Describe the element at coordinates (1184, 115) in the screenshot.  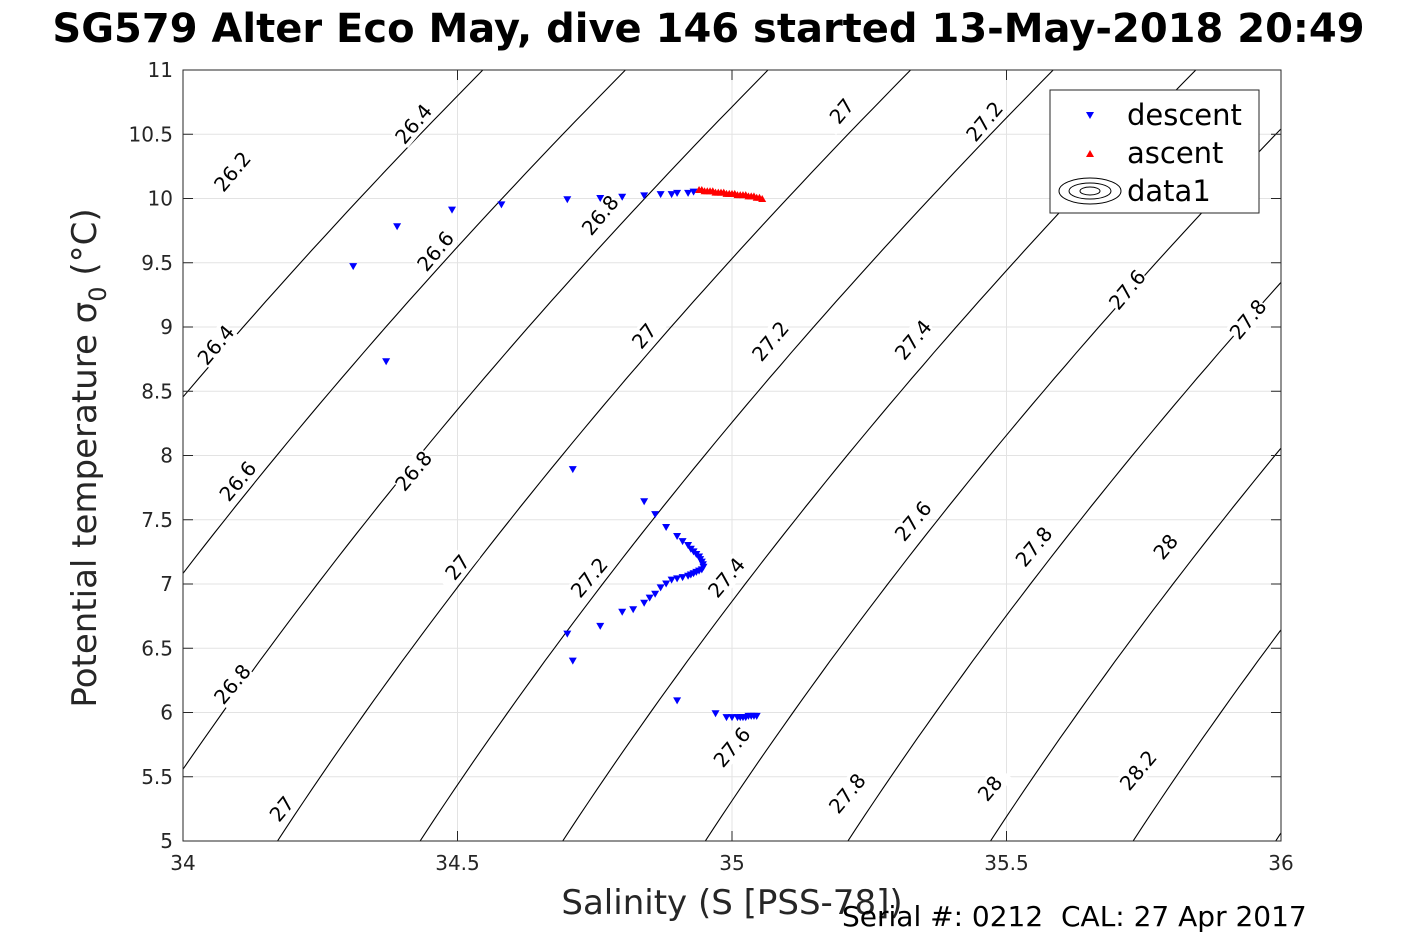
I see `legend-descent-label: descent` at that location.